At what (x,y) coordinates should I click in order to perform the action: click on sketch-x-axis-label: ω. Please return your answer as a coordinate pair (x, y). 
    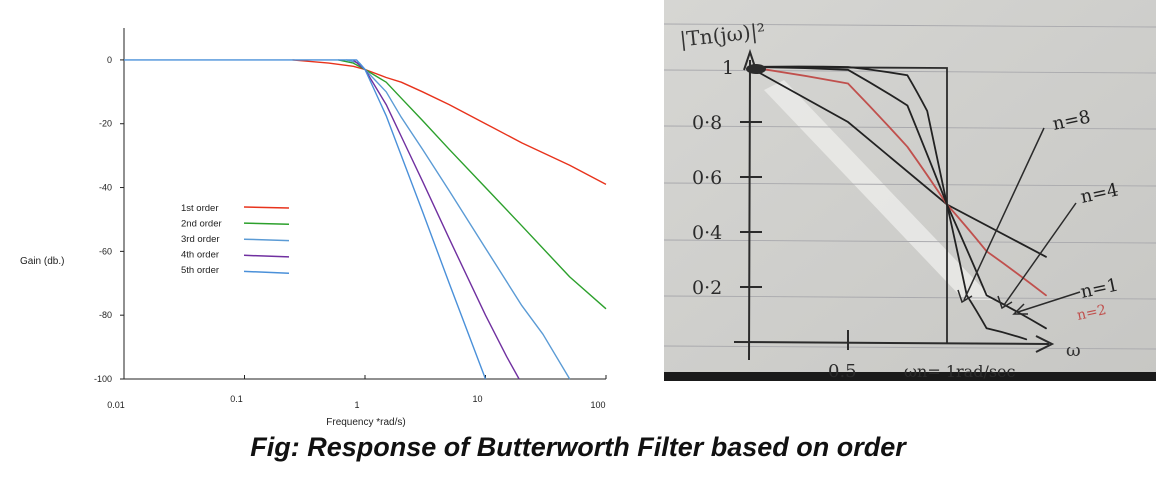
    Looking at the image, I should click on (1073, 350).